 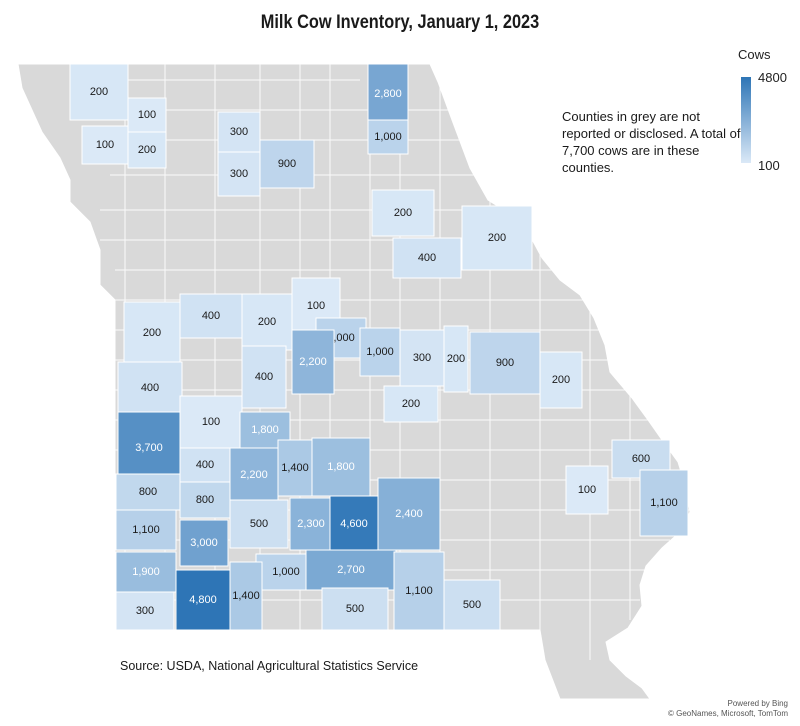 What do you see at coordinates (728, 713) in the screenshot?
I see `credit-line-copyright: © GeoNames, Microsoft, TomTom` at bounding box center [728, 713].